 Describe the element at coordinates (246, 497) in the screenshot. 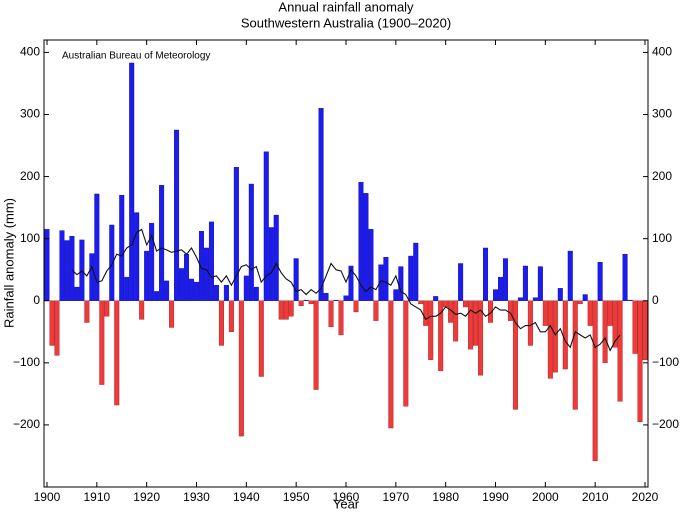

I see `x-tick-label: 1940` at that location.